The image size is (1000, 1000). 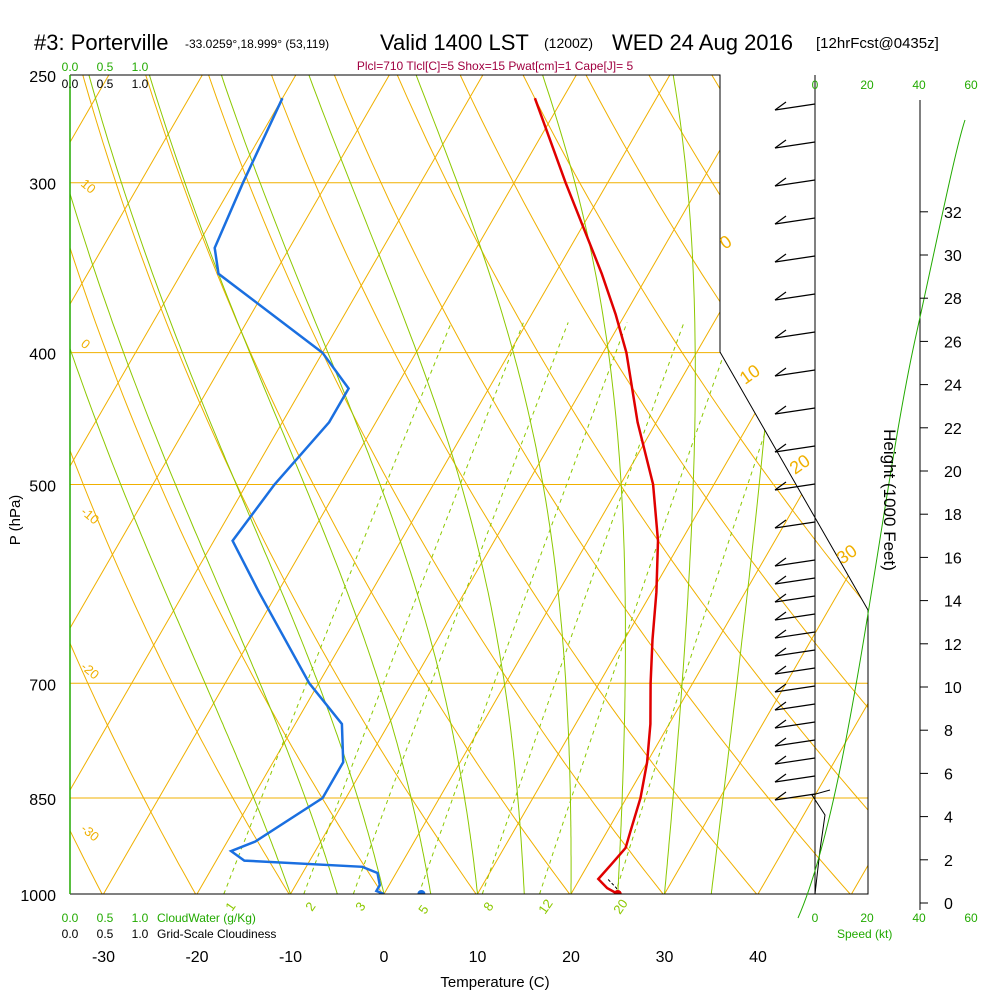 What do you see at coordinates (867, 918) in the screenshot?
I see `speed-tick-label-bottom: 20` at bounding box center [867, 918].